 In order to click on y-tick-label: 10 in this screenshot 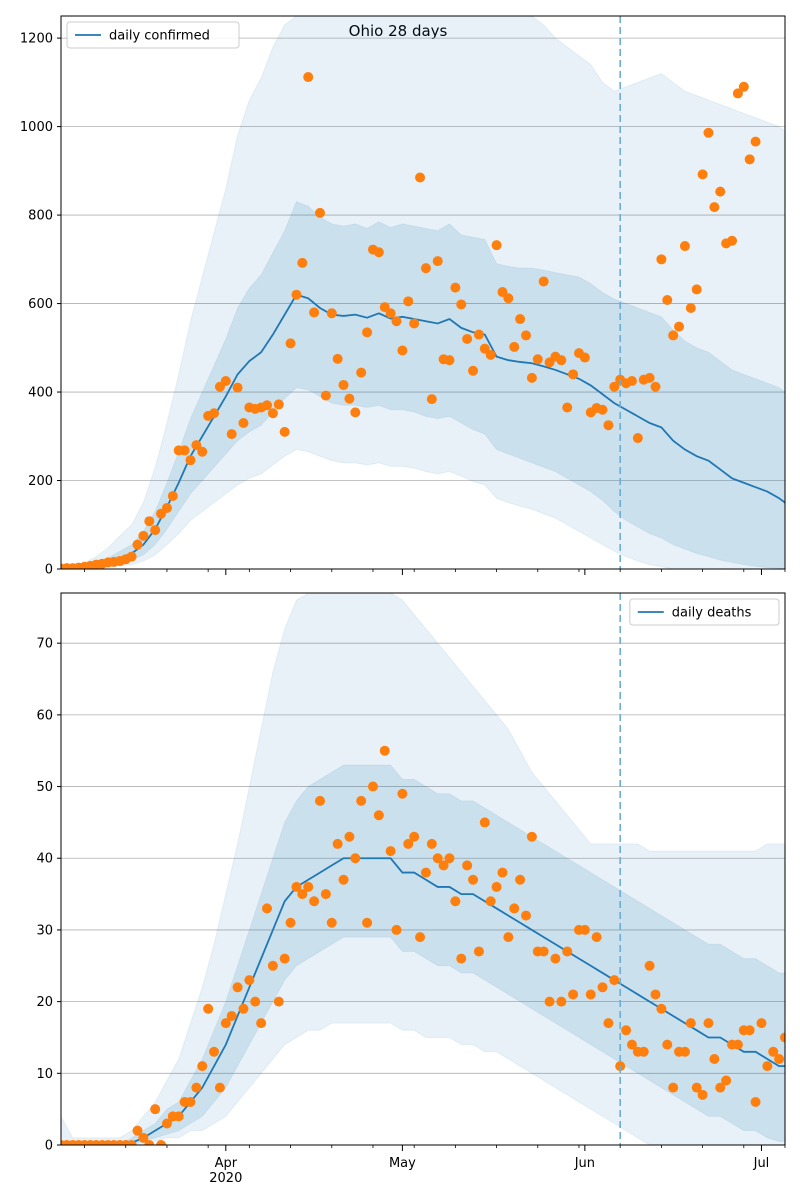, I will do `click(44, 1074)`.